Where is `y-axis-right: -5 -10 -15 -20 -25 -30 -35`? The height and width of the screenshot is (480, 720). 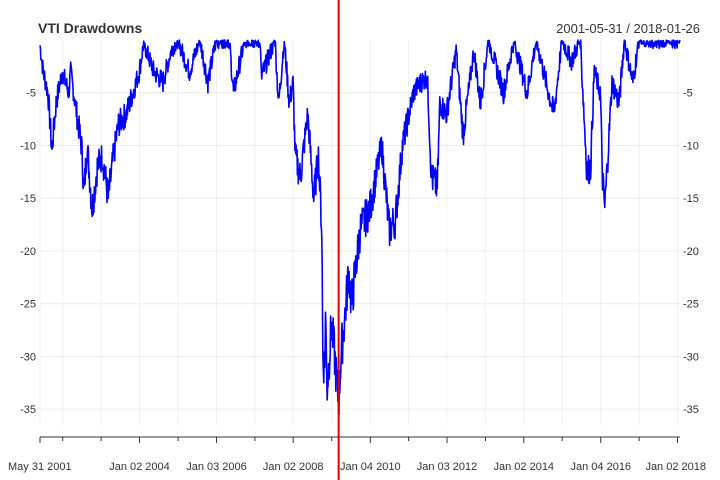
y-axis-right: -5 -10 -15 -20 -25 -30 -35 is located at coordinates (691, 252).